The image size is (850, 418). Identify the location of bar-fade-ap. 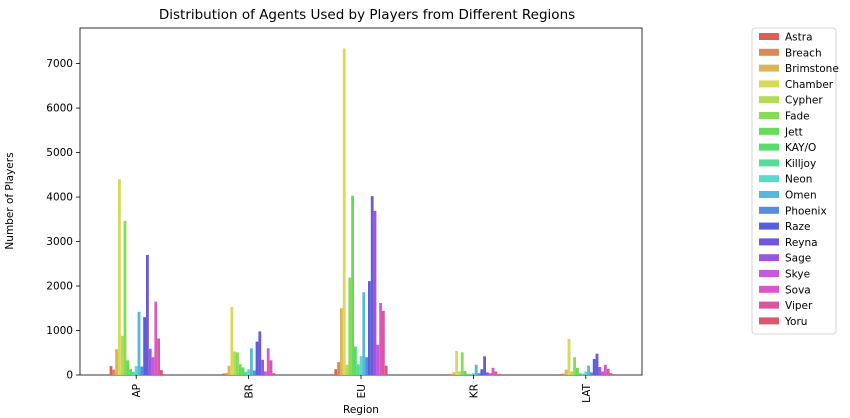
(125, 298).